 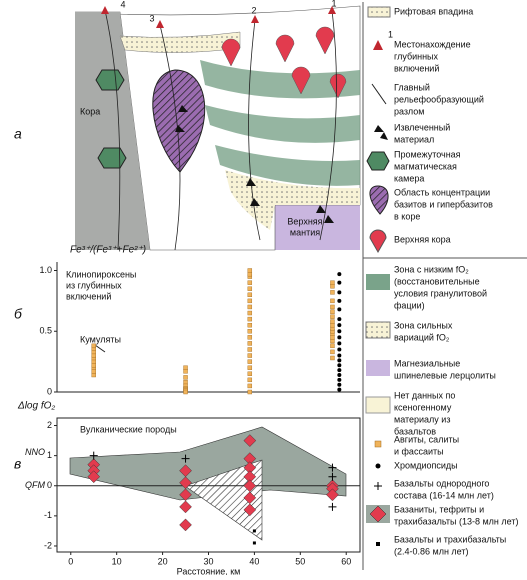 What do you see at coordinates (18, 134) in the screenshot?
I see `panel-label: а` at bounding box center [18, 134].